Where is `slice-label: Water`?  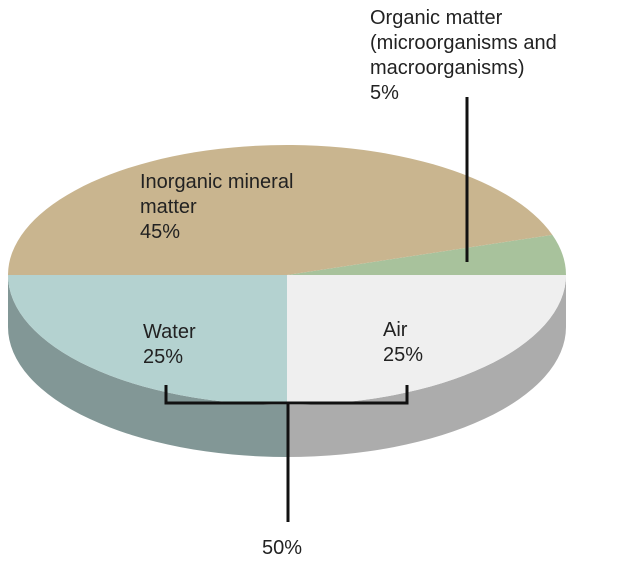 slice-label: Water is located at coordinates (169, 332).